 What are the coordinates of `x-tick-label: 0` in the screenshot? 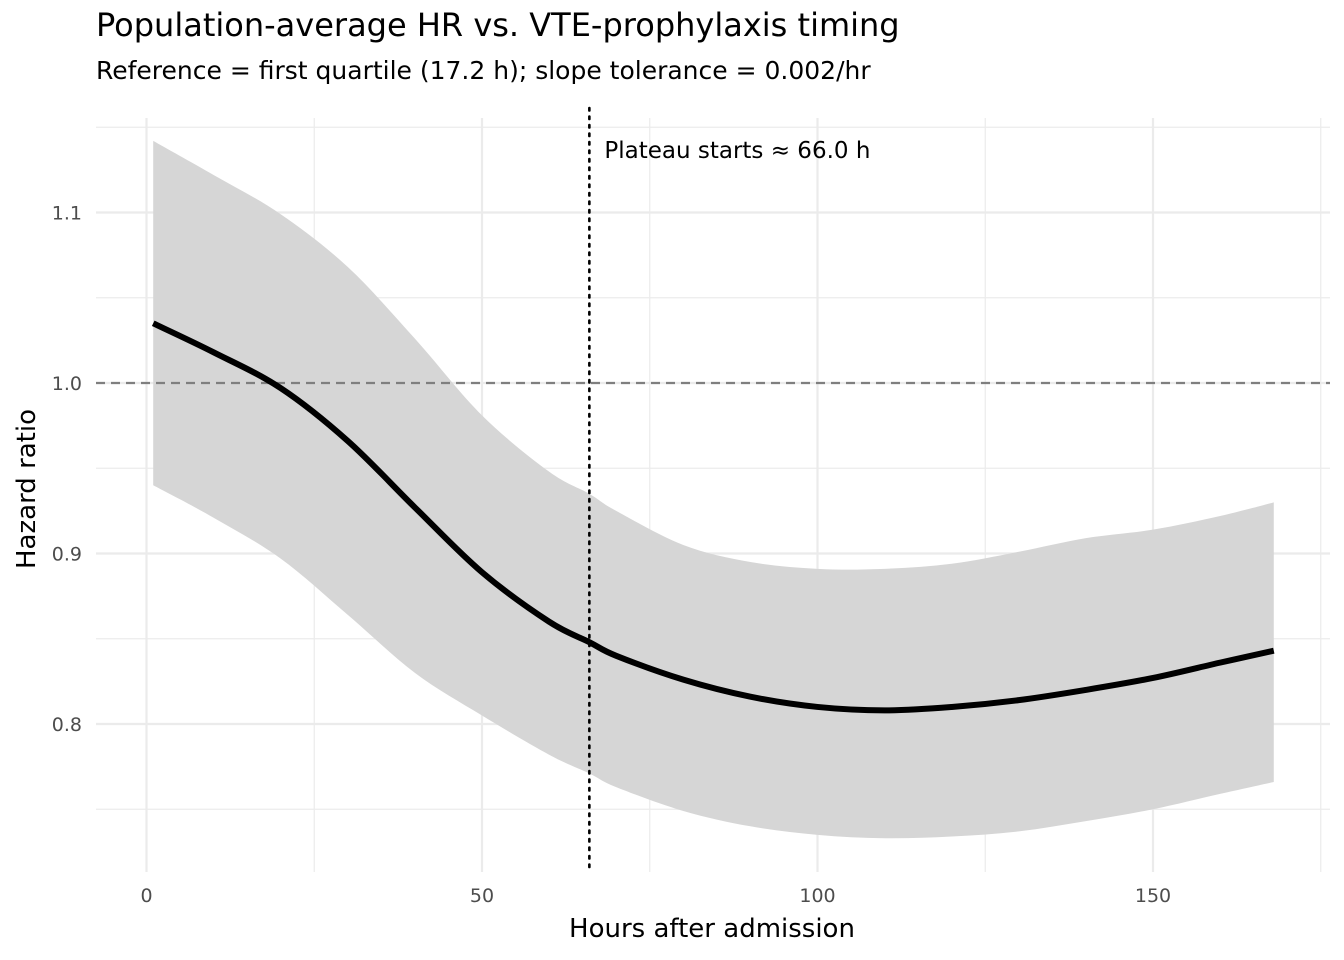 It's located at (146, 896).